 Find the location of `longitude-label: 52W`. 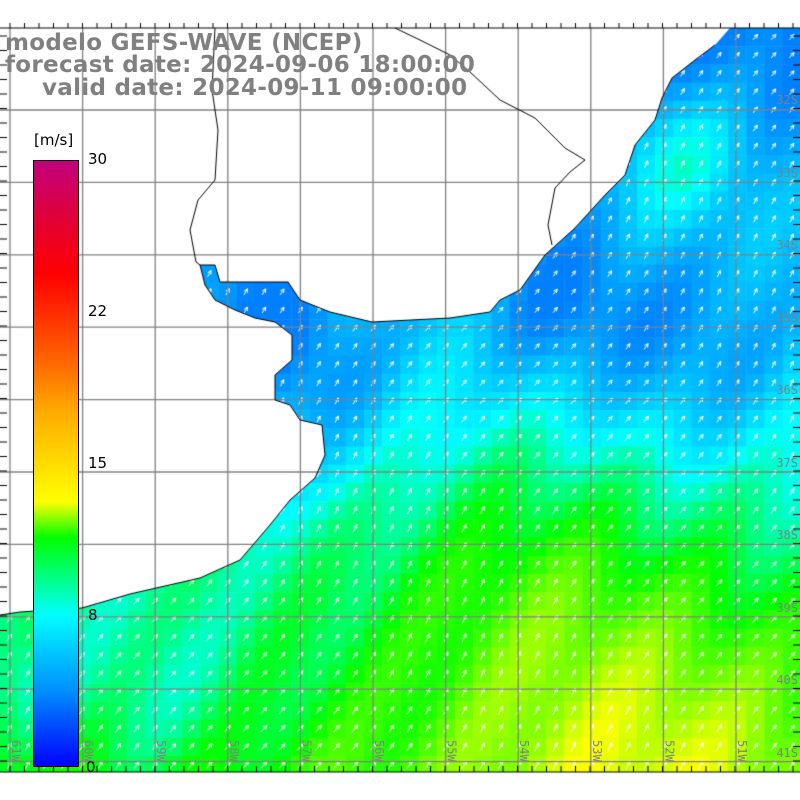

longitude-label: 52W is located at coordinates (669, 751).